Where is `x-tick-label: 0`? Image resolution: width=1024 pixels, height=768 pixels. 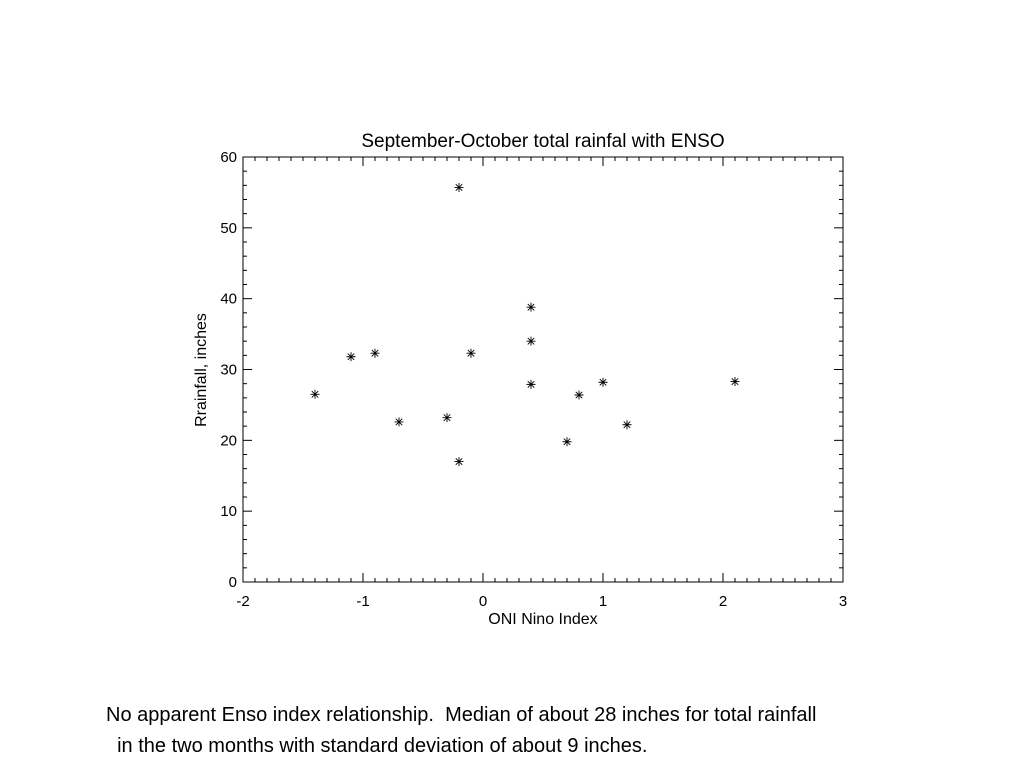 x-tick-label: 0 is located at coordinates (483, 601).